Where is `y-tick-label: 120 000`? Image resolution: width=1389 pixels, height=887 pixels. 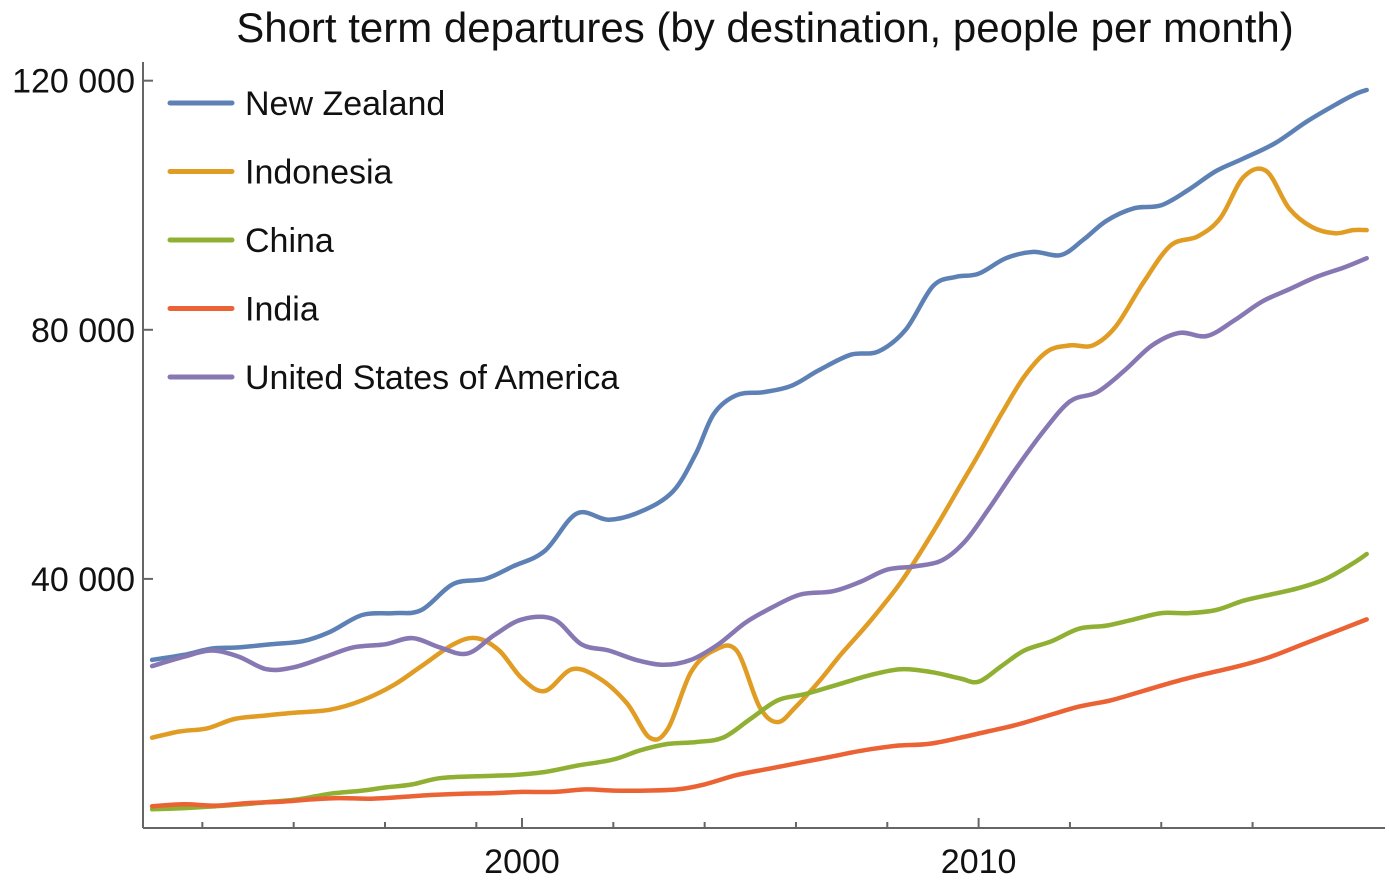 y-tick-label: 120 000 is located at coordinates (73, 82).